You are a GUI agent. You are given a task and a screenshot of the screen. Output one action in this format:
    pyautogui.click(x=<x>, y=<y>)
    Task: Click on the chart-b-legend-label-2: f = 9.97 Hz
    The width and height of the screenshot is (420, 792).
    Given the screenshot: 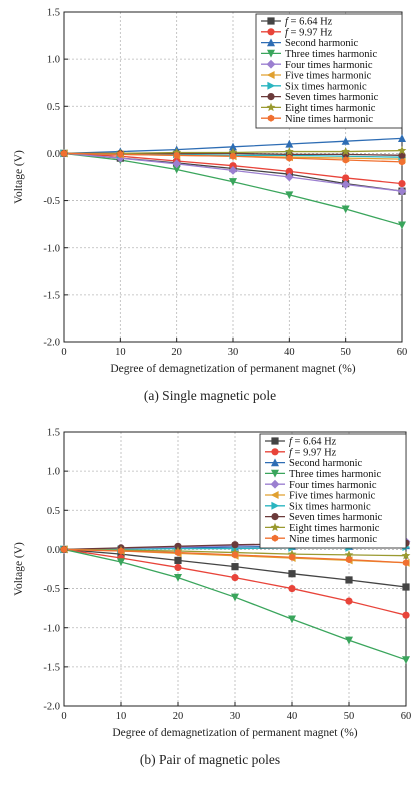 What is the action you would take?
    pyautogui.click(x=313, y=452)
    